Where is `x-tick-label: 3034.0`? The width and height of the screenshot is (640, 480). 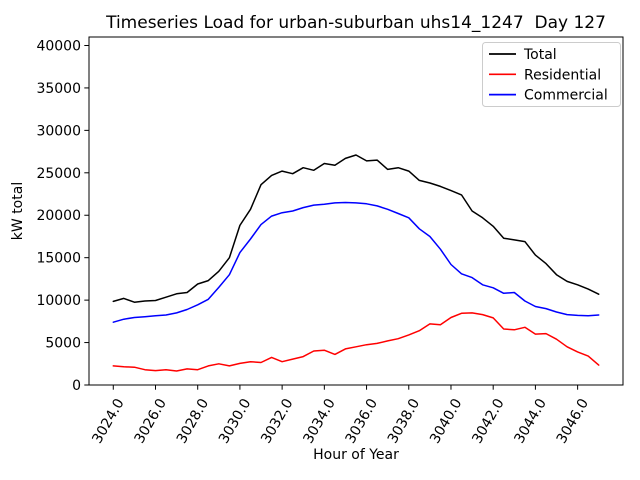
x-tick-label: 3034.0 is located at coordinates (319, 421).